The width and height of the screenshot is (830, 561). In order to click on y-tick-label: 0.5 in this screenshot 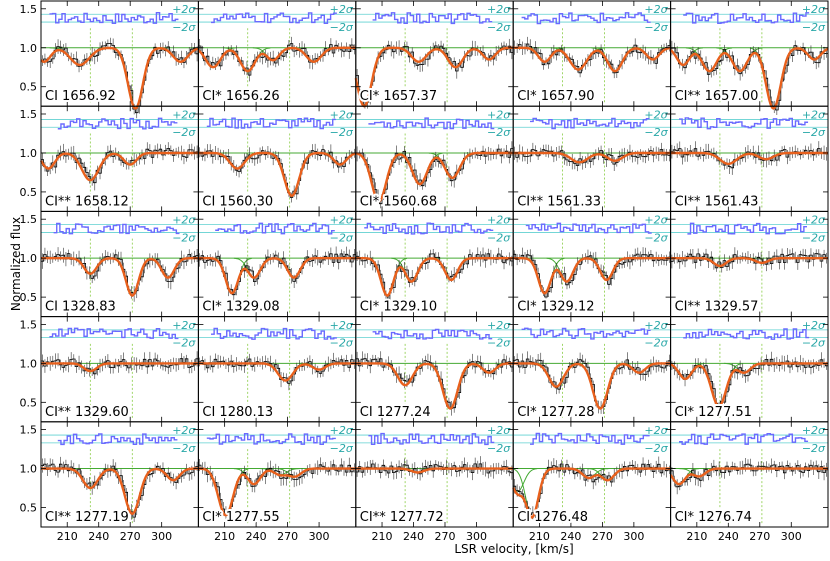, I will do `click(29, 192)`.